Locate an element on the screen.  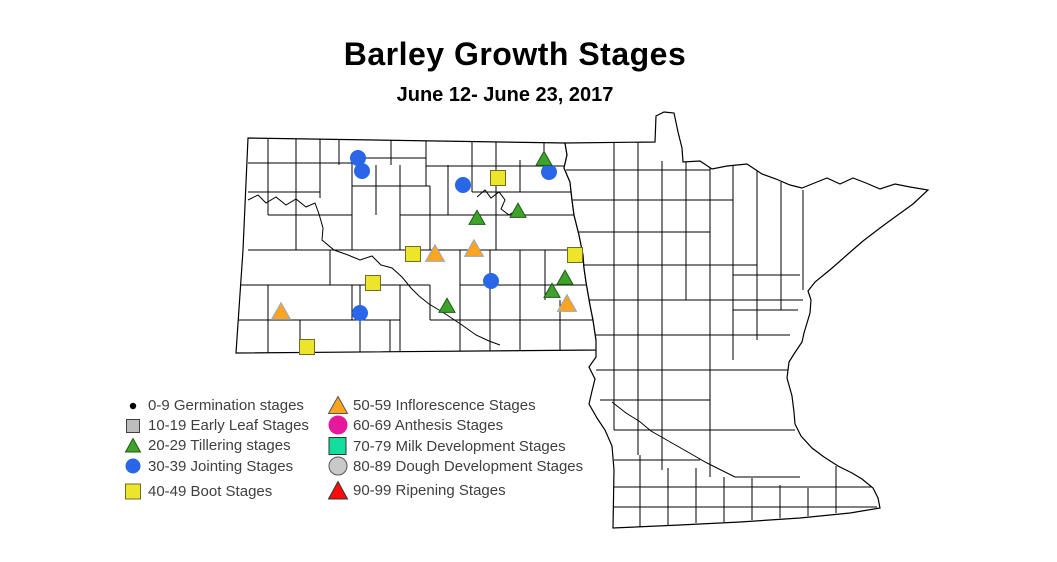
legend-label: 10-19 Early Leaf Stages is located at coordinates (228, 425).